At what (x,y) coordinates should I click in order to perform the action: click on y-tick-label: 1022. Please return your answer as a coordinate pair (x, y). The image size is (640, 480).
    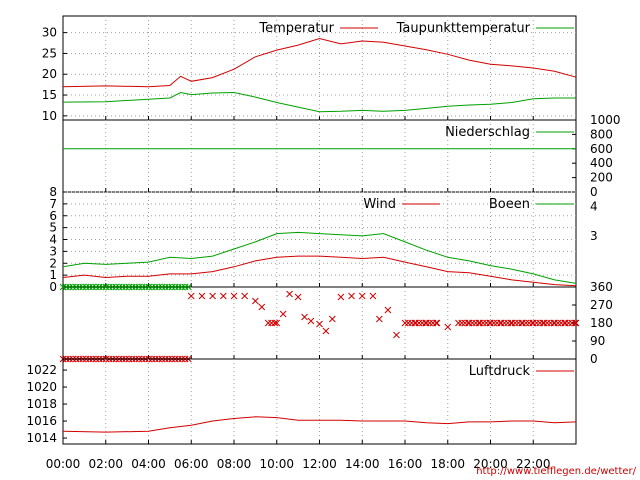
    Looking at the image, I should click on (41, 370).